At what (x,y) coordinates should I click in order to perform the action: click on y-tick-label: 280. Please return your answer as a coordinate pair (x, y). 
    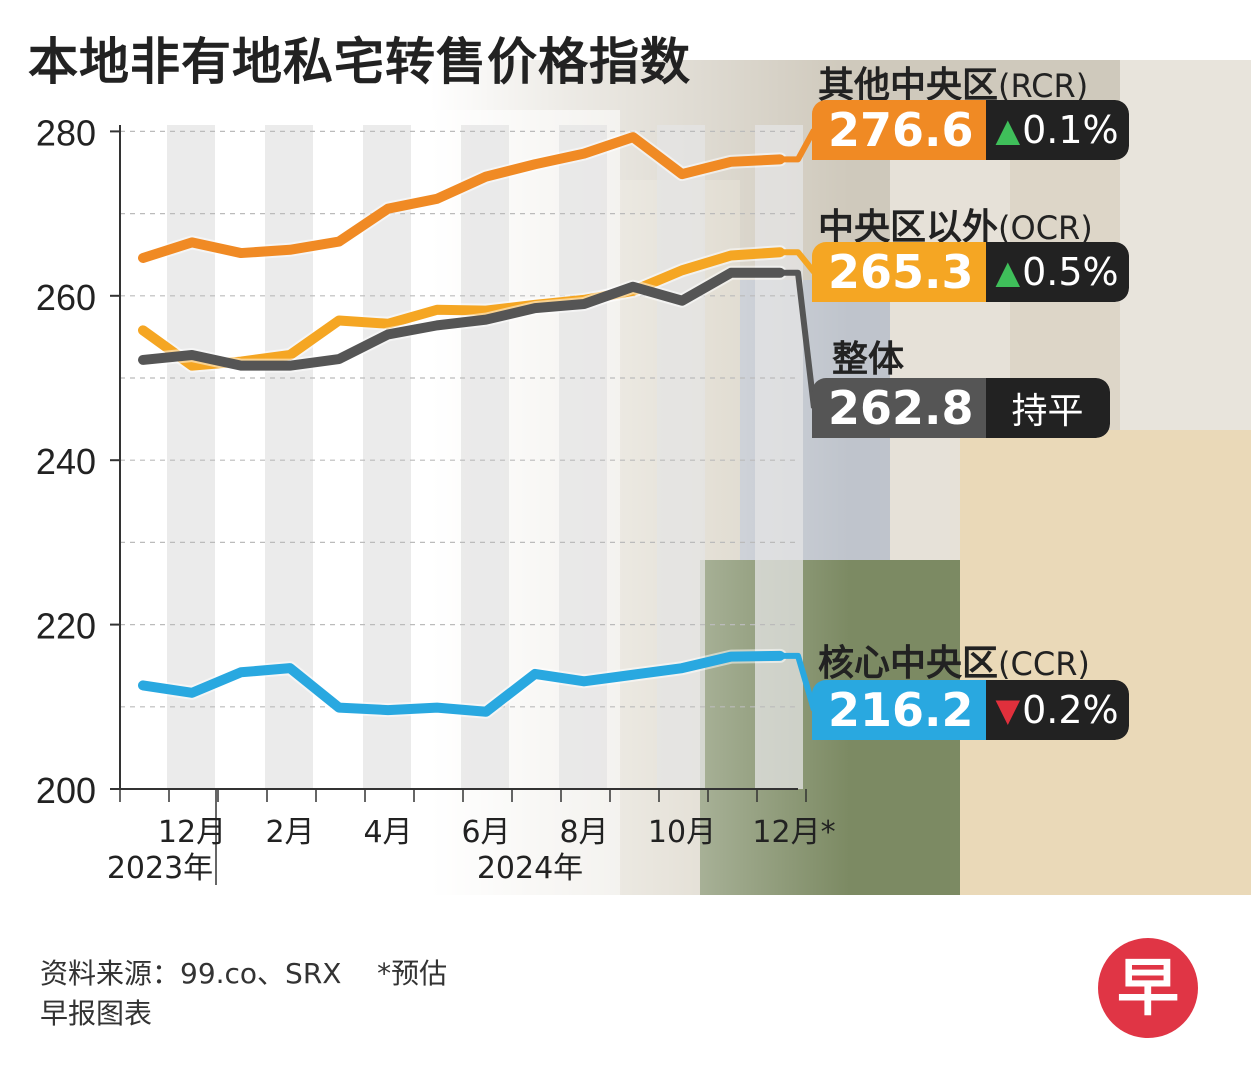
    Looking at the image, I should click on (66, 132).